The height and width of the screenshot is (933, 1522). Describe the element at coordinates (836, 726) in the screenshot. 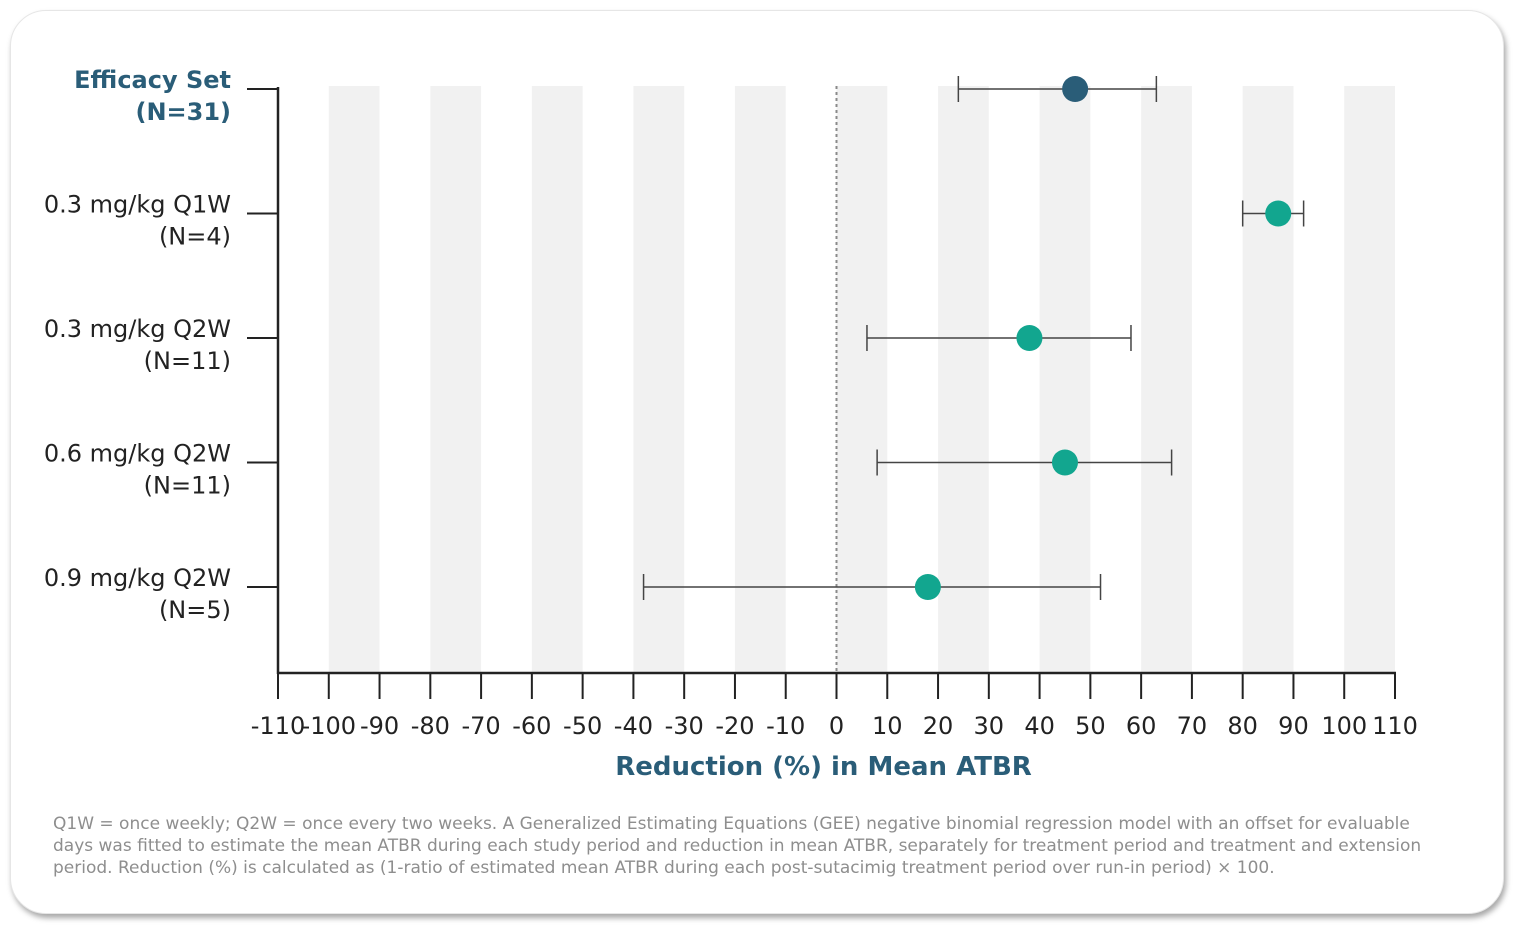

I see `x-tick-label: 0` at that location.